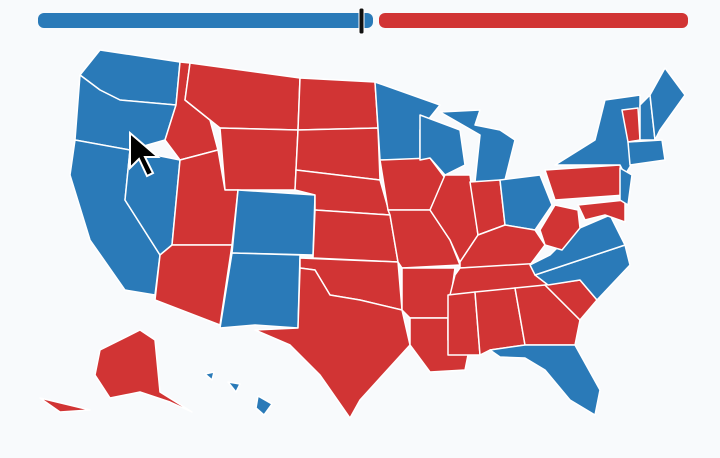 This screenshot has width=720, height=458. I want to click on mouse-cursor, so click(145, 154).